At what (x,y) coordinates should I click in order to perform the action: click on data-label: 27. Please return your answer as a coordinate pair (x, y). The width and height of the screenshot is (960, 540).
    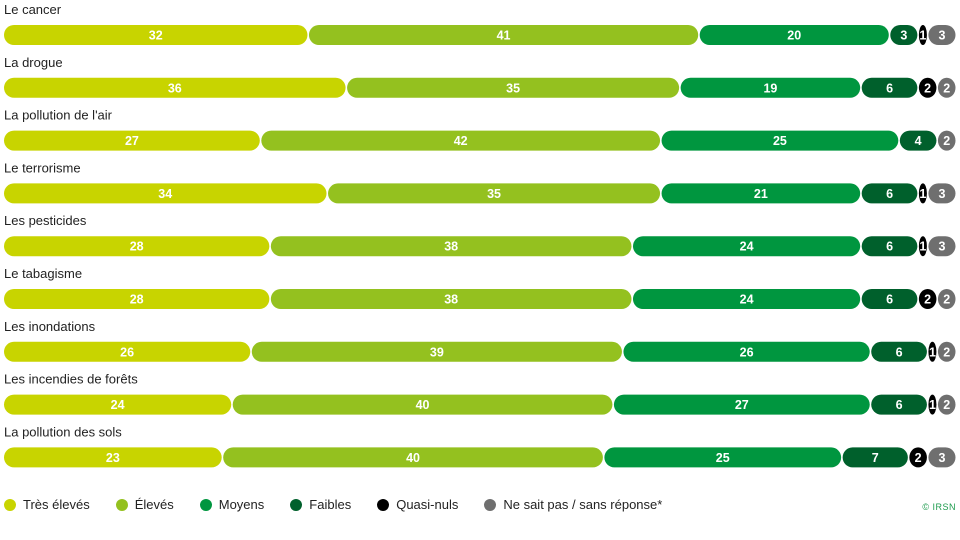
    Looking at the image, I should click on (132, 141).